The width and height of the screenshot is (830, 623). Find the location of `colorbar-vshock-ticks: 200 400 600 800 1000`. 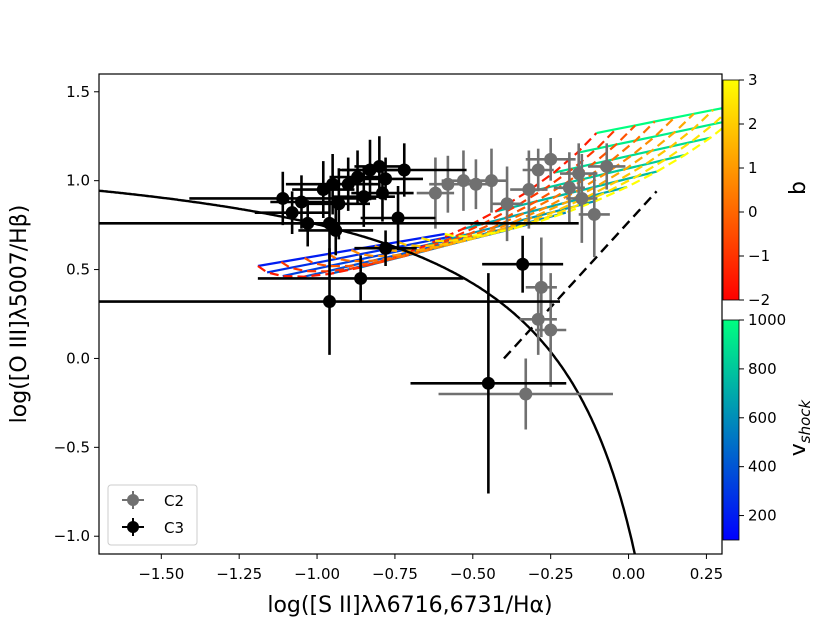

colorbar-vshock-ticks: 200 400 600 800 1000 is located at coordinates (762, 418).